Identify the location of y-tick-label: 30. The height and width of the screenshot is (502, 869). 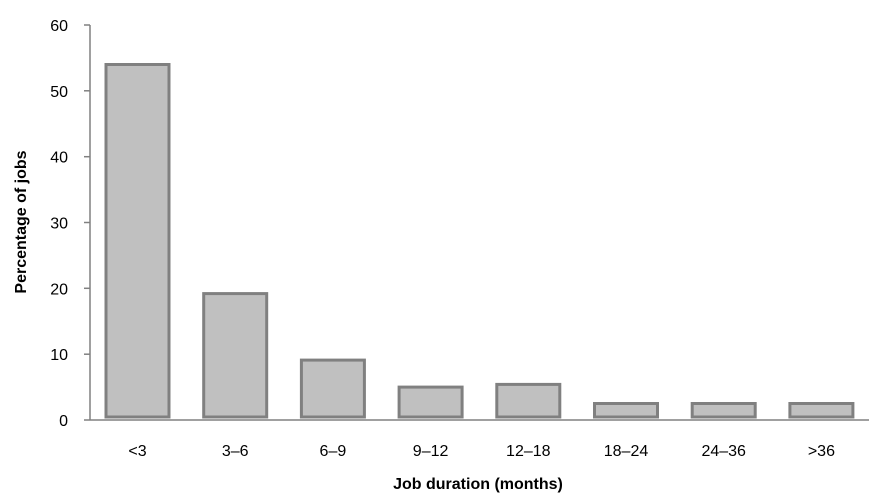
(59, 224).